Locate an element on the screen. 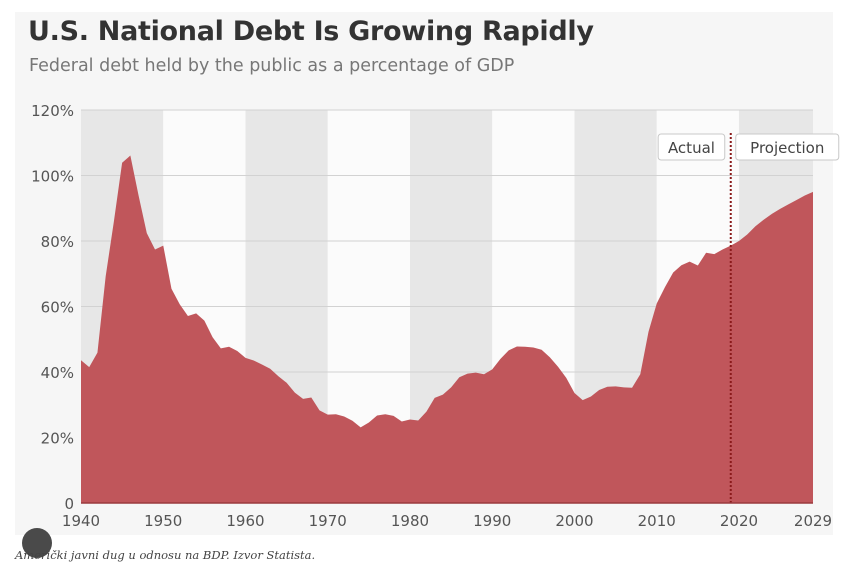 This screenshot has width=850, height=581. corner-avatar-fragment is located at coordinates (37, 543).